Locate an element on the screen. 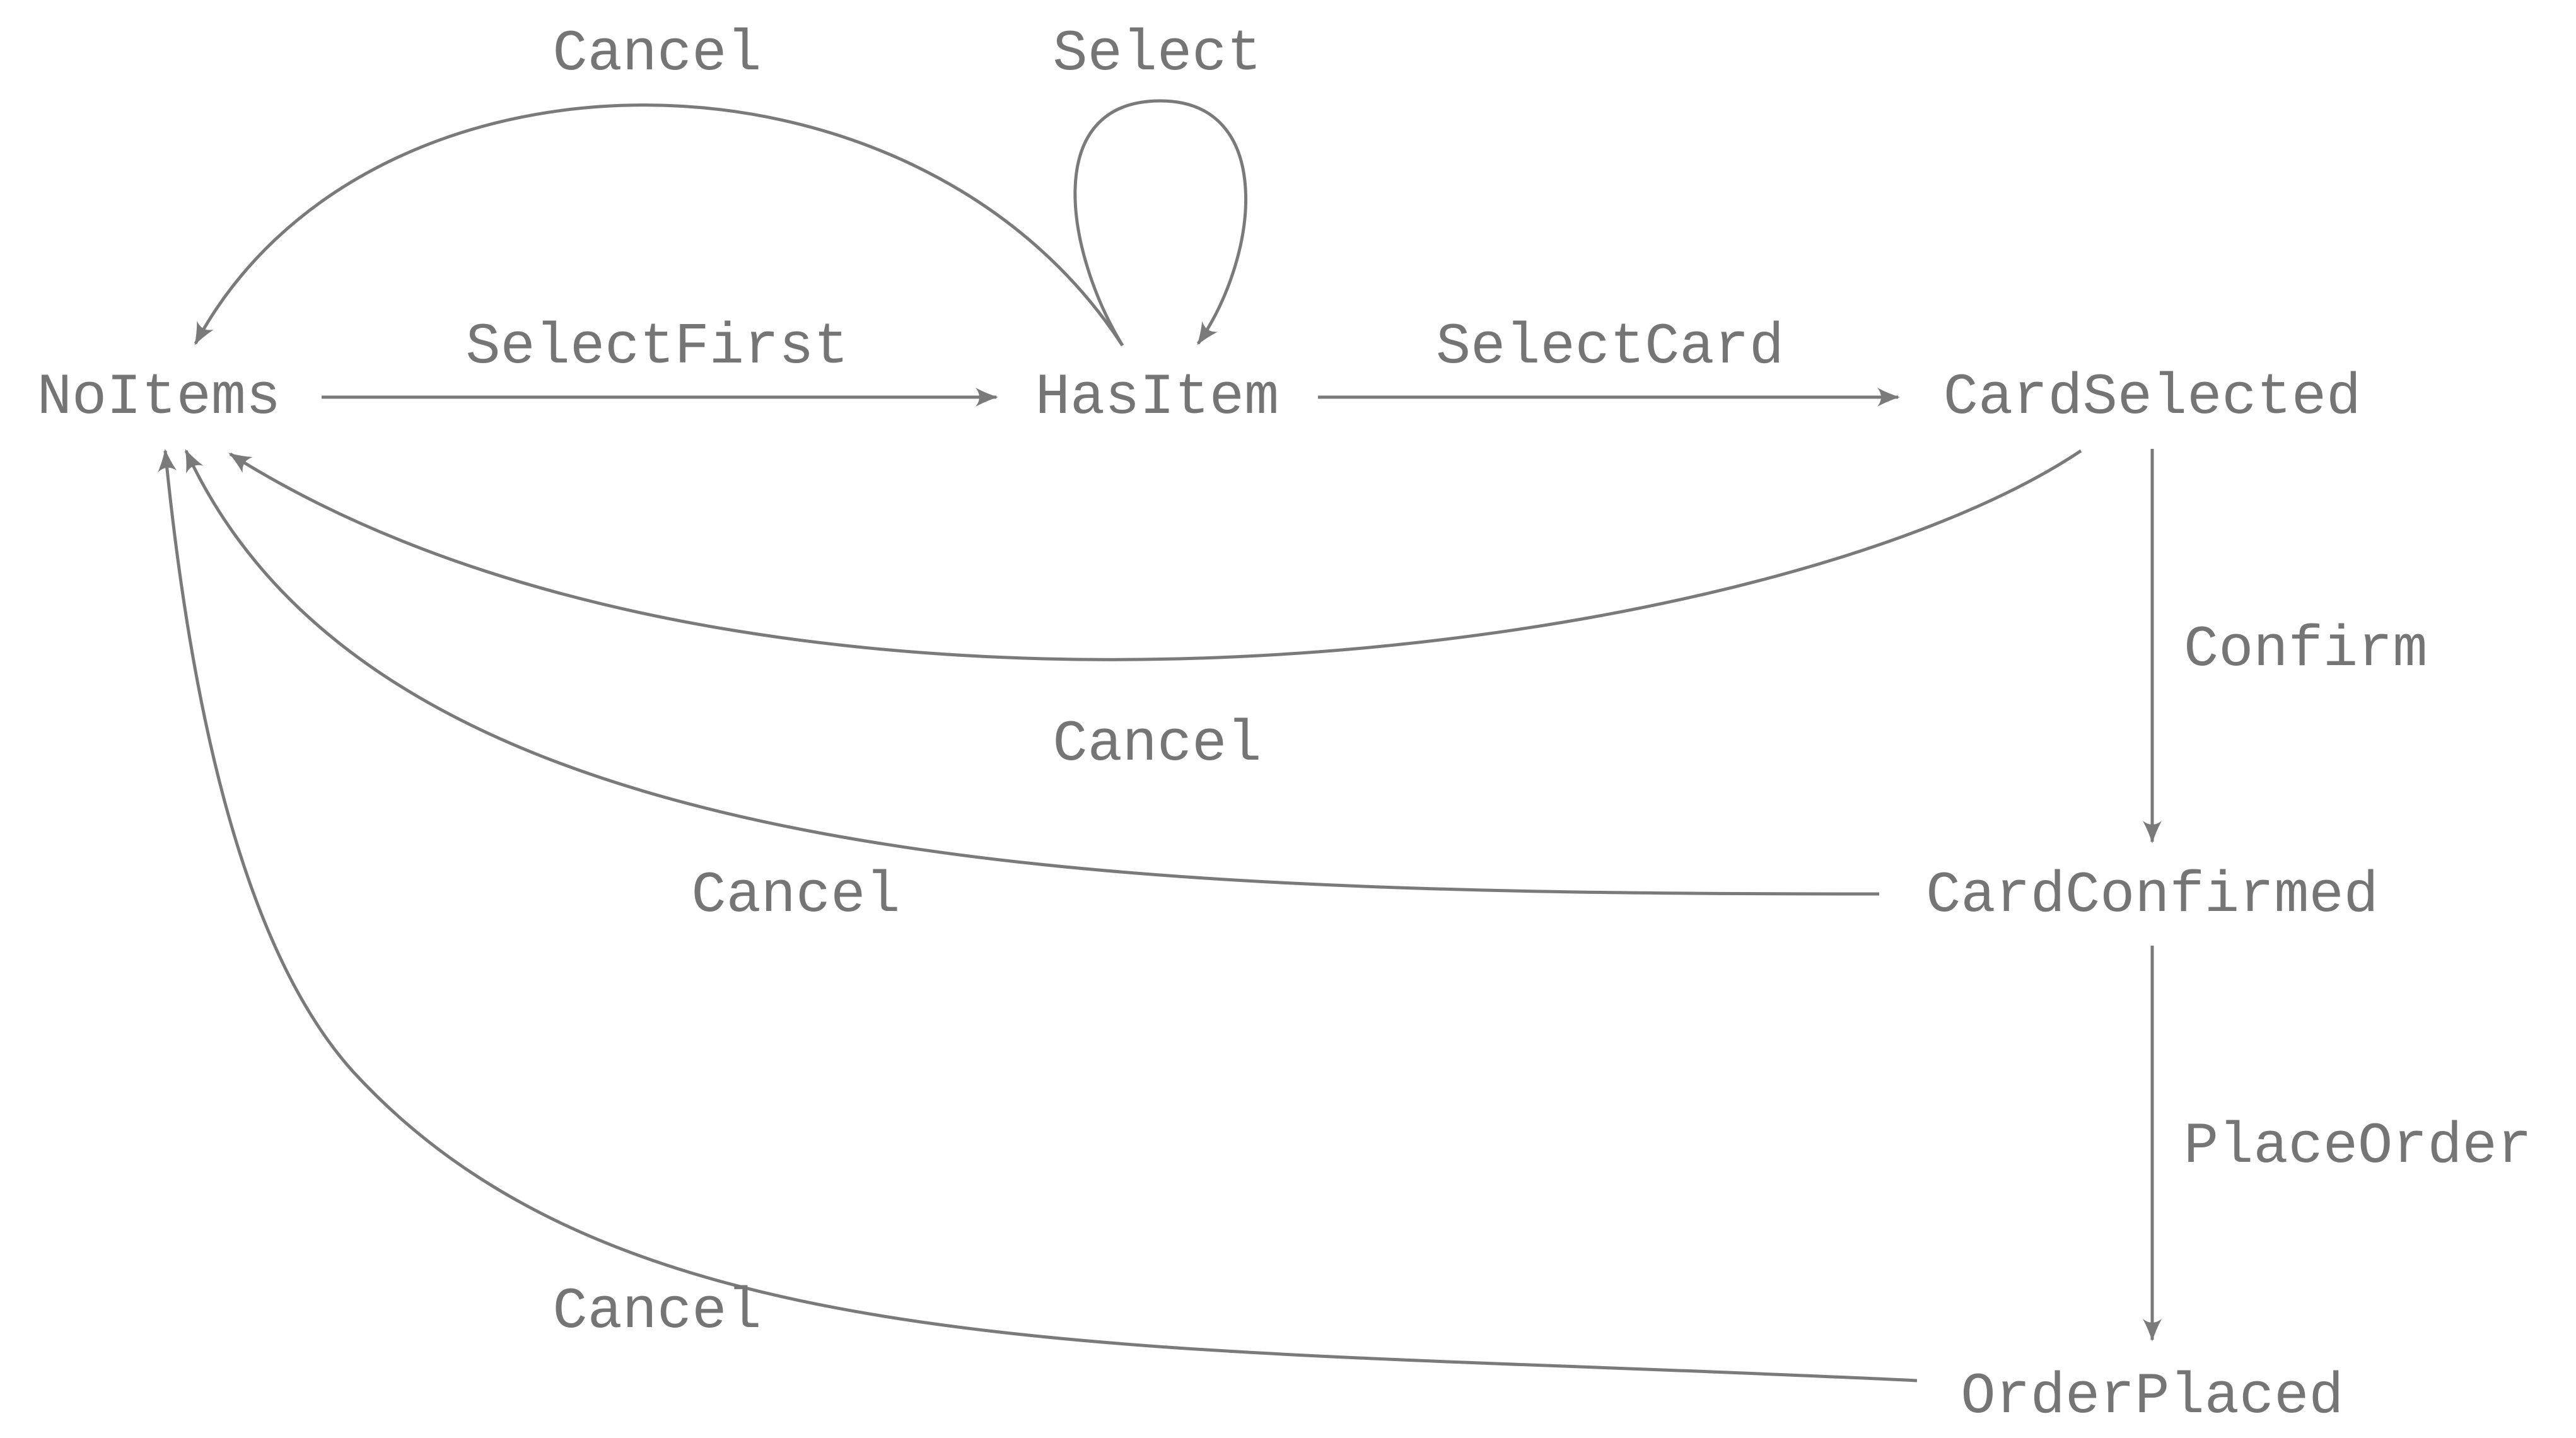 The width and height of the screenshot is (2576, 1438). label-cancel-from-order-placed: Cancel is located at coordinates (656, 1312).